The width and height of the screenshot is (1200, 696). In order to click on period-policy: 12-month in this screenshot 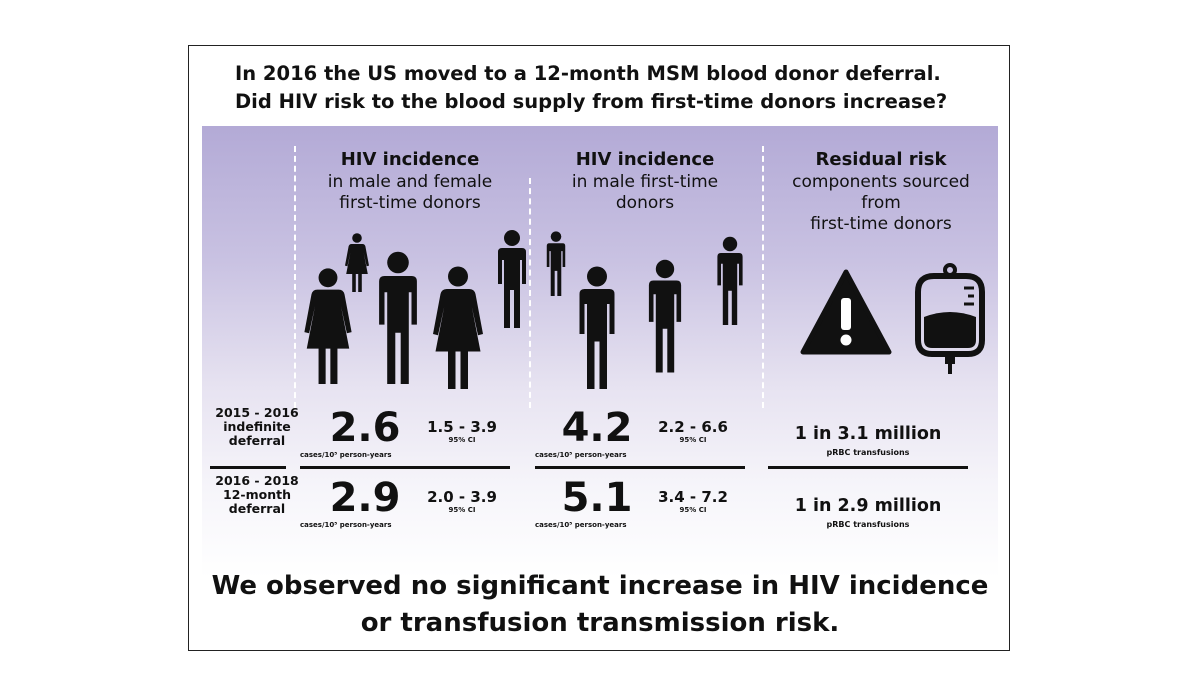, I will do `click(257, 494)`.